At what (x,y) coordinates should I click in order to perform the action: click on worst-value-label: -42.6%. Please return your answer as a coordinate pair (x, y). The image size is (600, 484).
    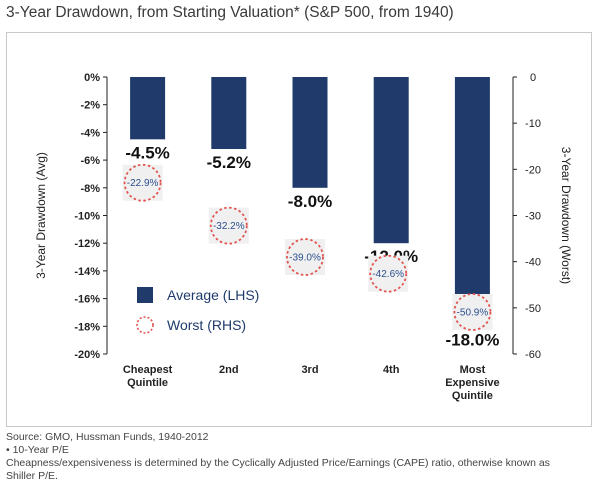
    Looking at the image, I should click on (388, 274).